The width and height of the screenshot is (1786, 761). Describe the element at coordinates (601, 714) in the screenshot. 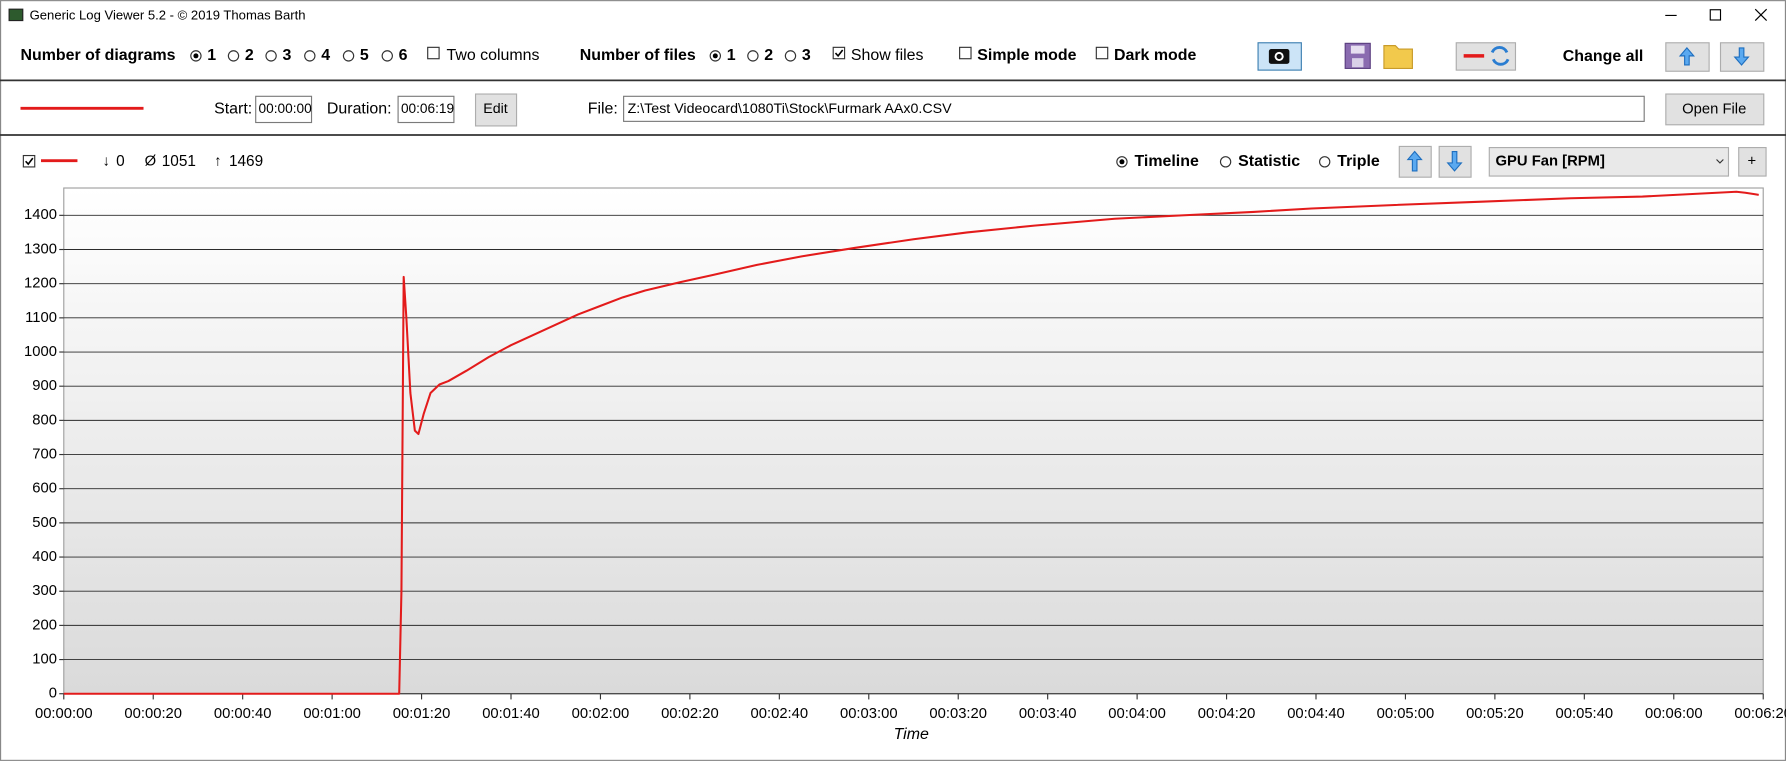

I see `x-tick-label: 00:02:00` at that location.